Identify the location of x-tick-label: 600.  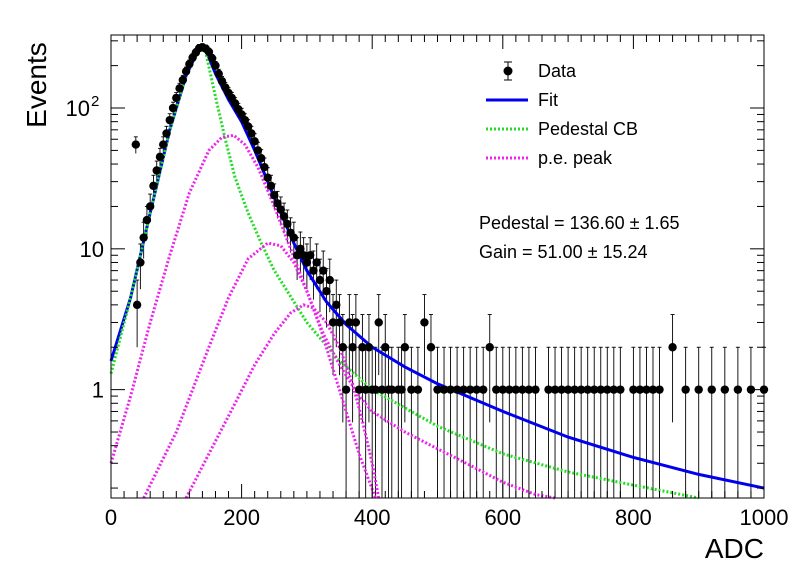
(502, 517).